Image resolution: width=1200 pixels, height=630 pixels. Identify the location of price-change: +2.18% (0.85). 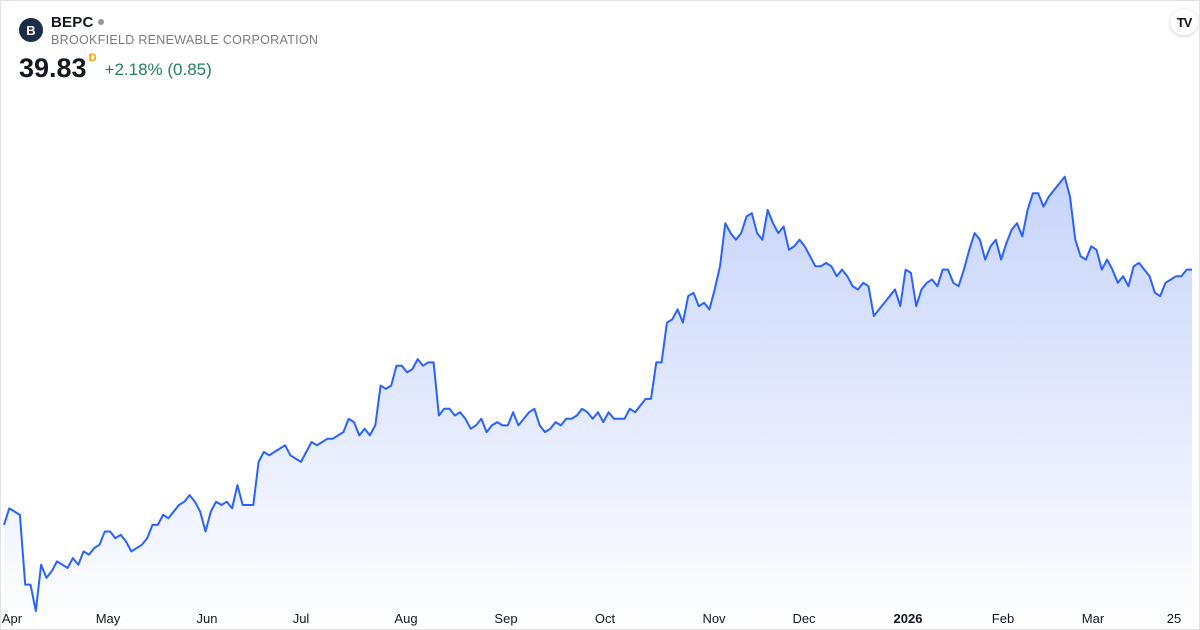
(158, 69).